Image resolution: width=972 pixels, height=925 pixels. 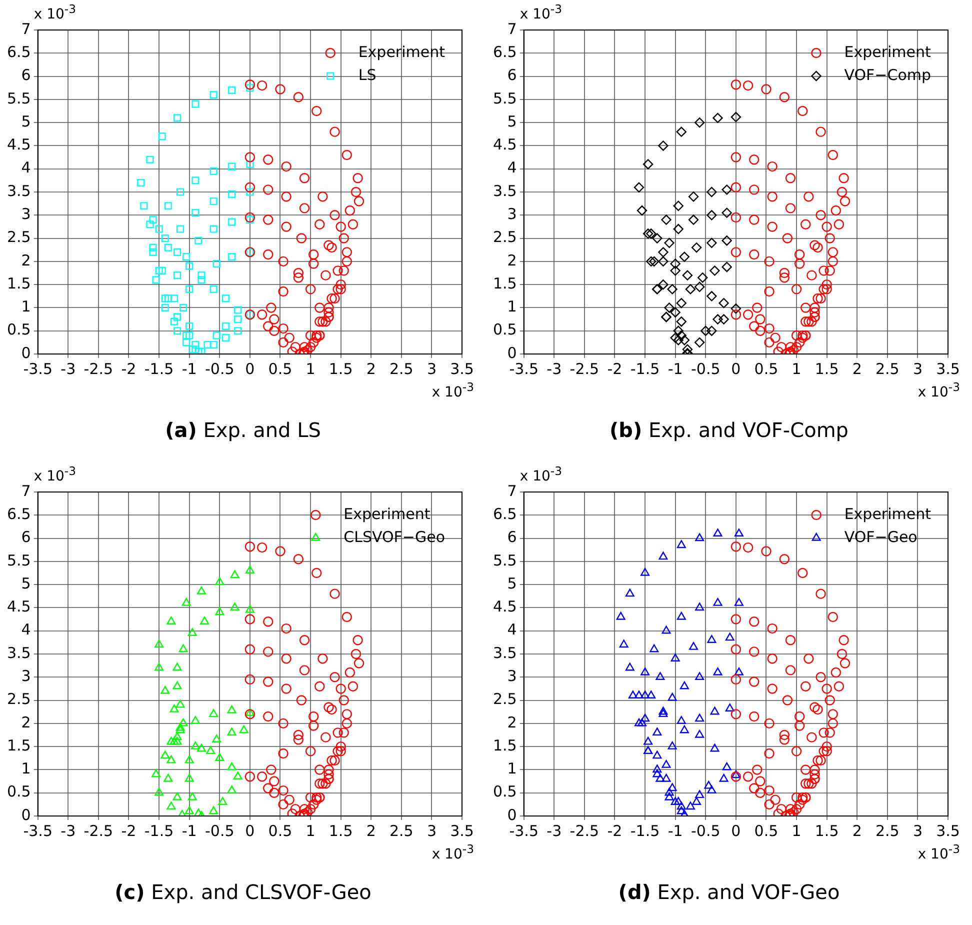 What do you see at coordinates (395, 537) in the screenshot?
I see `legend-label: CLSVOF−Geo` at bounding box center [395, 537].